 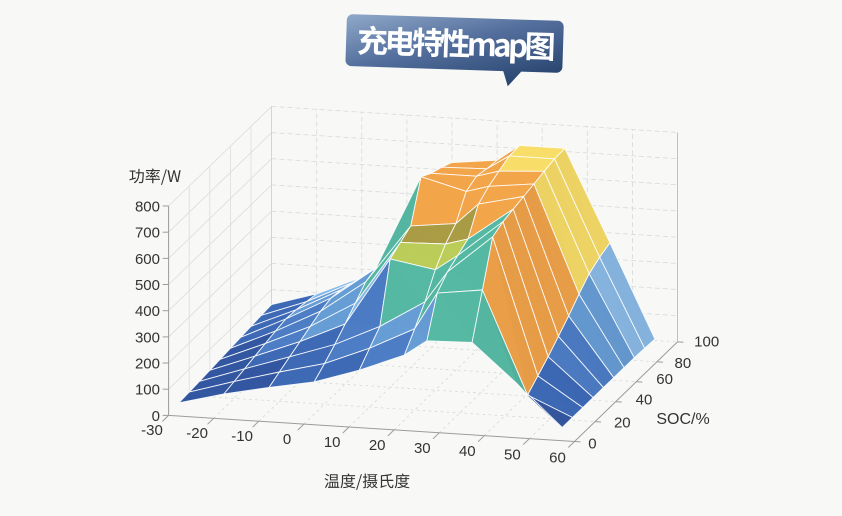 I want to click on svg-text: SOC/%, so click(x=682, y=419).